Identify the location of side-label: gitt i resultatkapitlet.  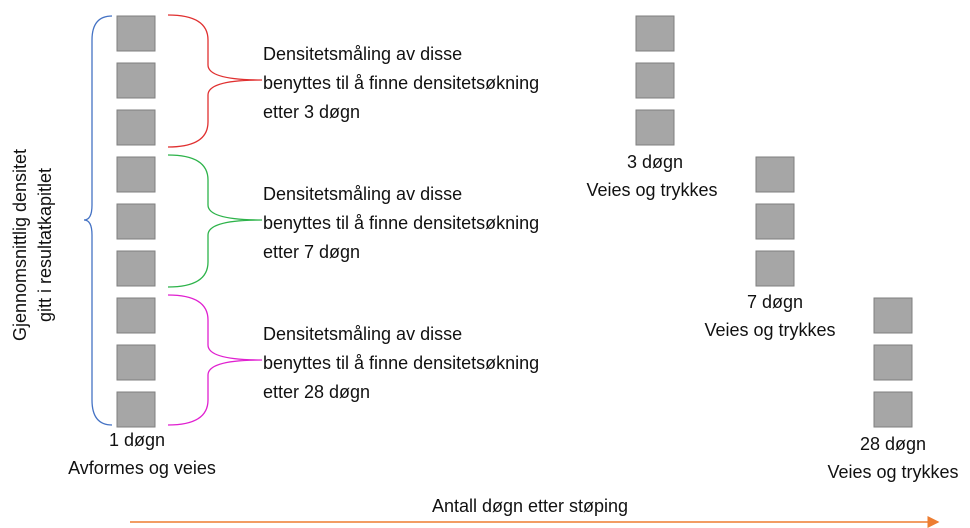
(45, 245).